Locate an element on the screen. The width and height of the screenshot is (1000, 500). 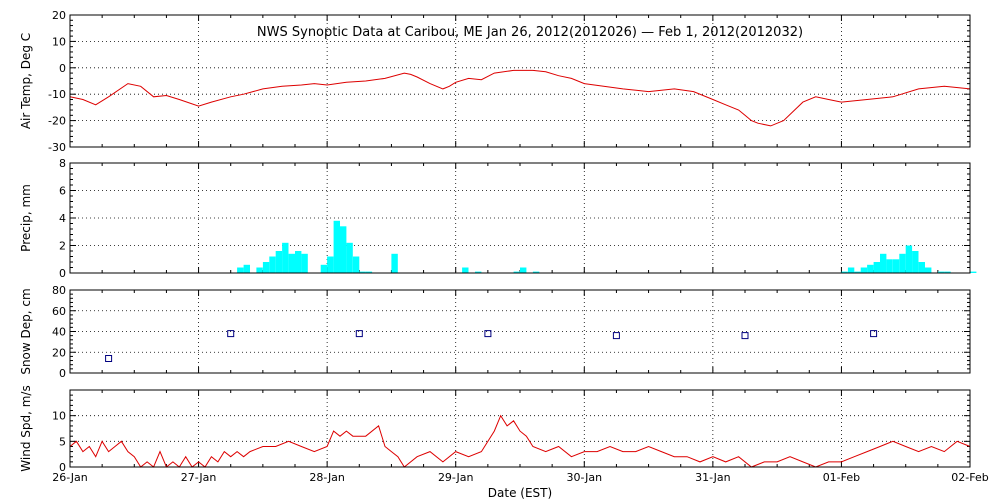
y-tick-label: 80 is located at coordinates (59, 290).